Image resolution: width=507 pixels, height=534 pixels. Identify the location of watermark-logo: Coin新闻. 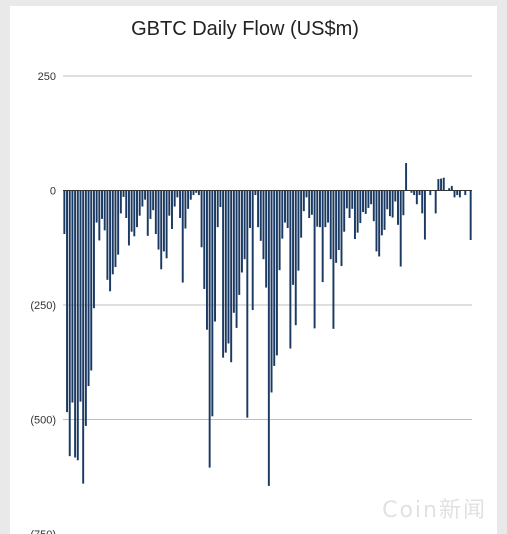
(434, 510).